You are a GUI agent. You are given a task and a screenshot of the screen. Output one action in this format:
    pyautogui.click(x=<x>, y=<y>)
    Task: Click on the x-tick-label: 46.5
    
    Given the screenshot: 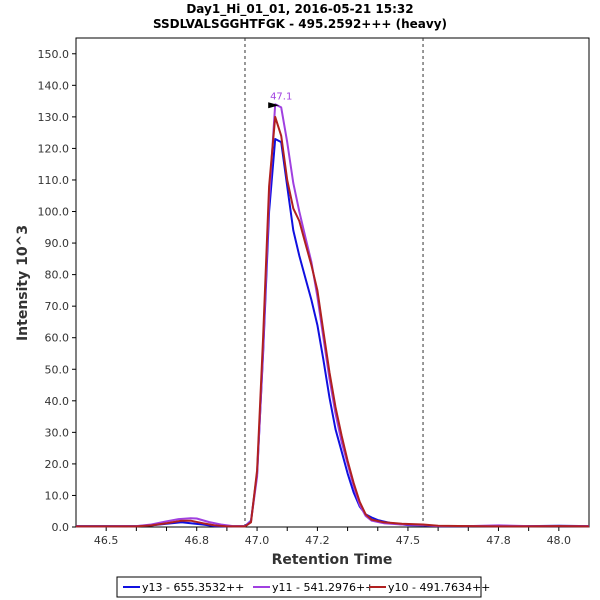 What is the action you would take?
    pyautogui.click(x=106, y=540)
    